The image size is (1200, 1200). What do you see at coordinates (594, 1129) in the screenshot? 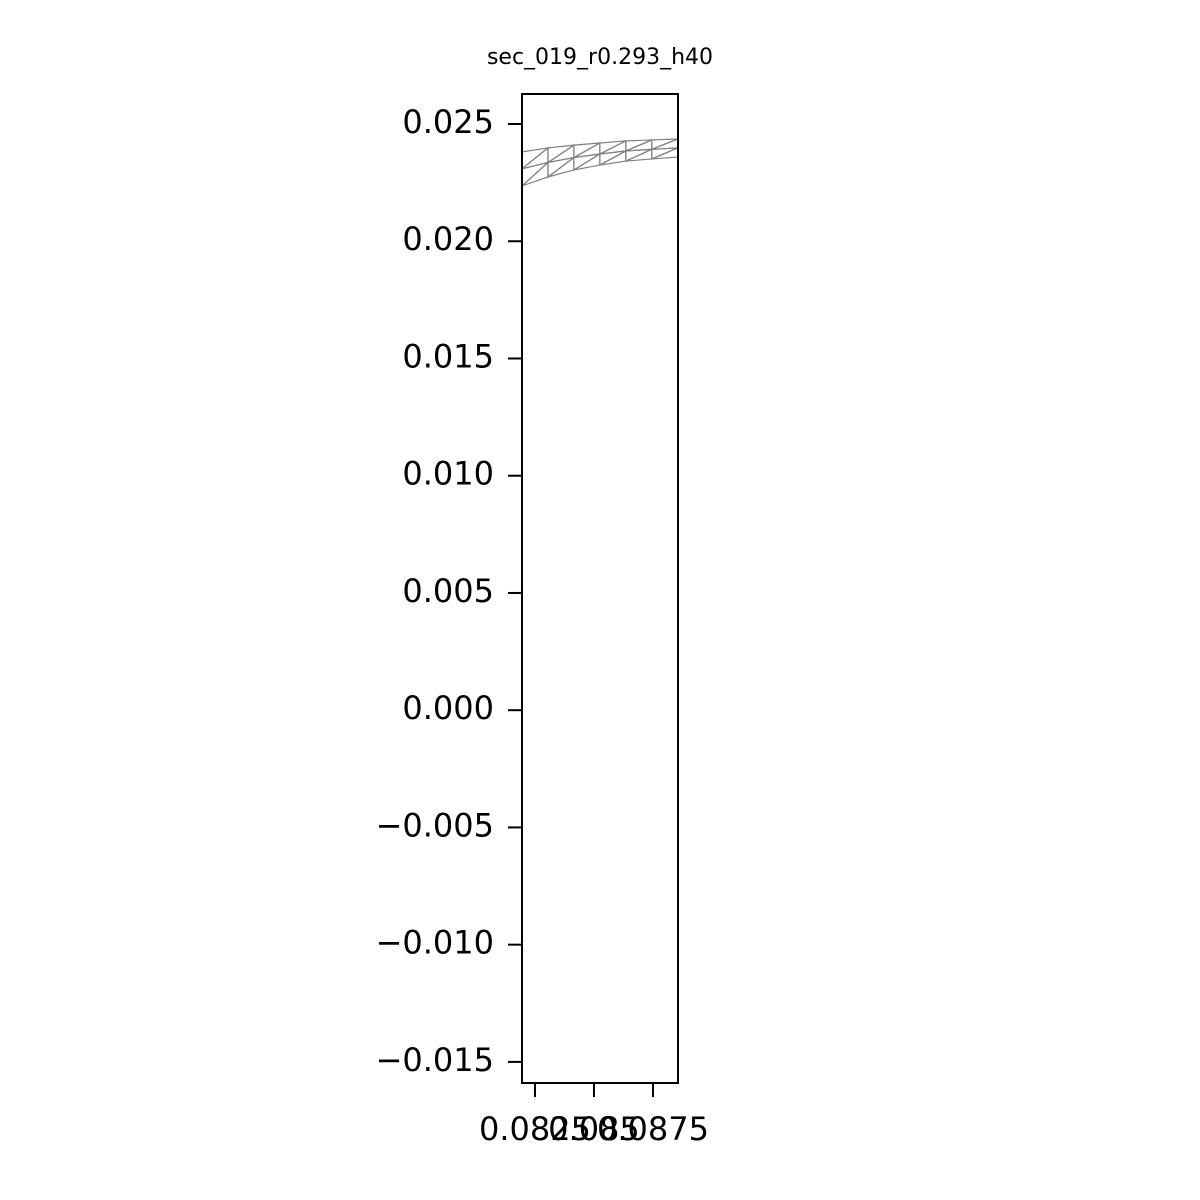
I see `x-tick-label: 0.085` at bounding box center [594, 1129].